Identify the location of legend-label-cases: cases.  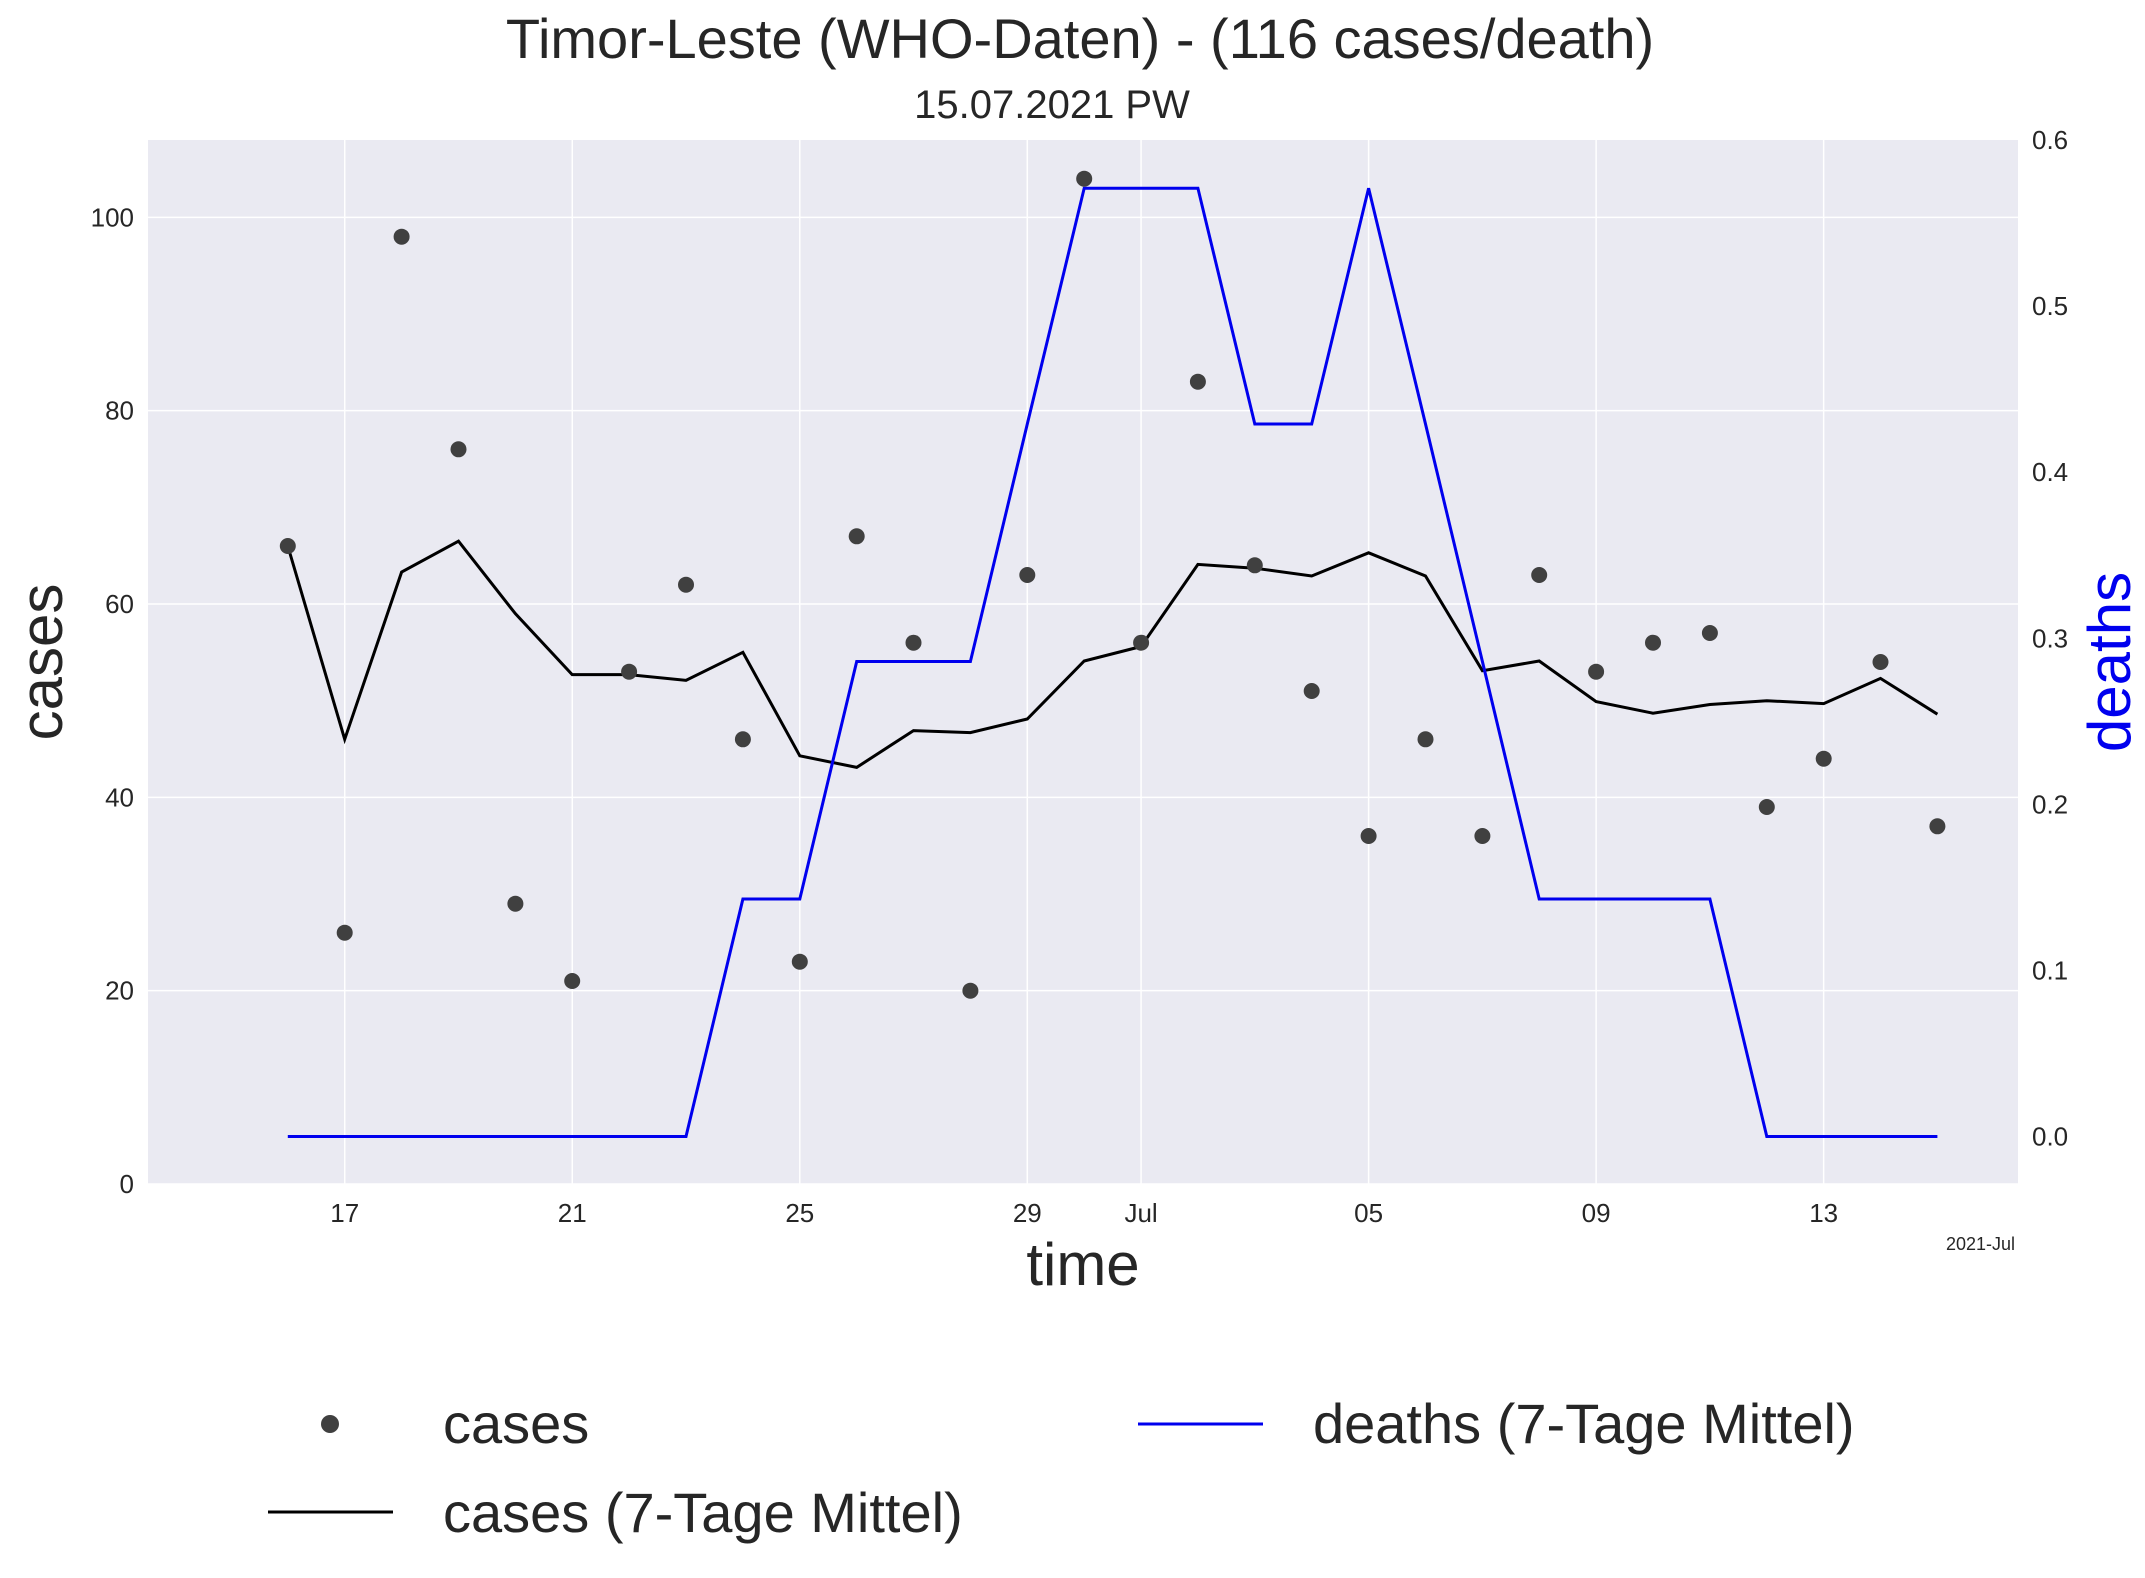
(516, 1423).